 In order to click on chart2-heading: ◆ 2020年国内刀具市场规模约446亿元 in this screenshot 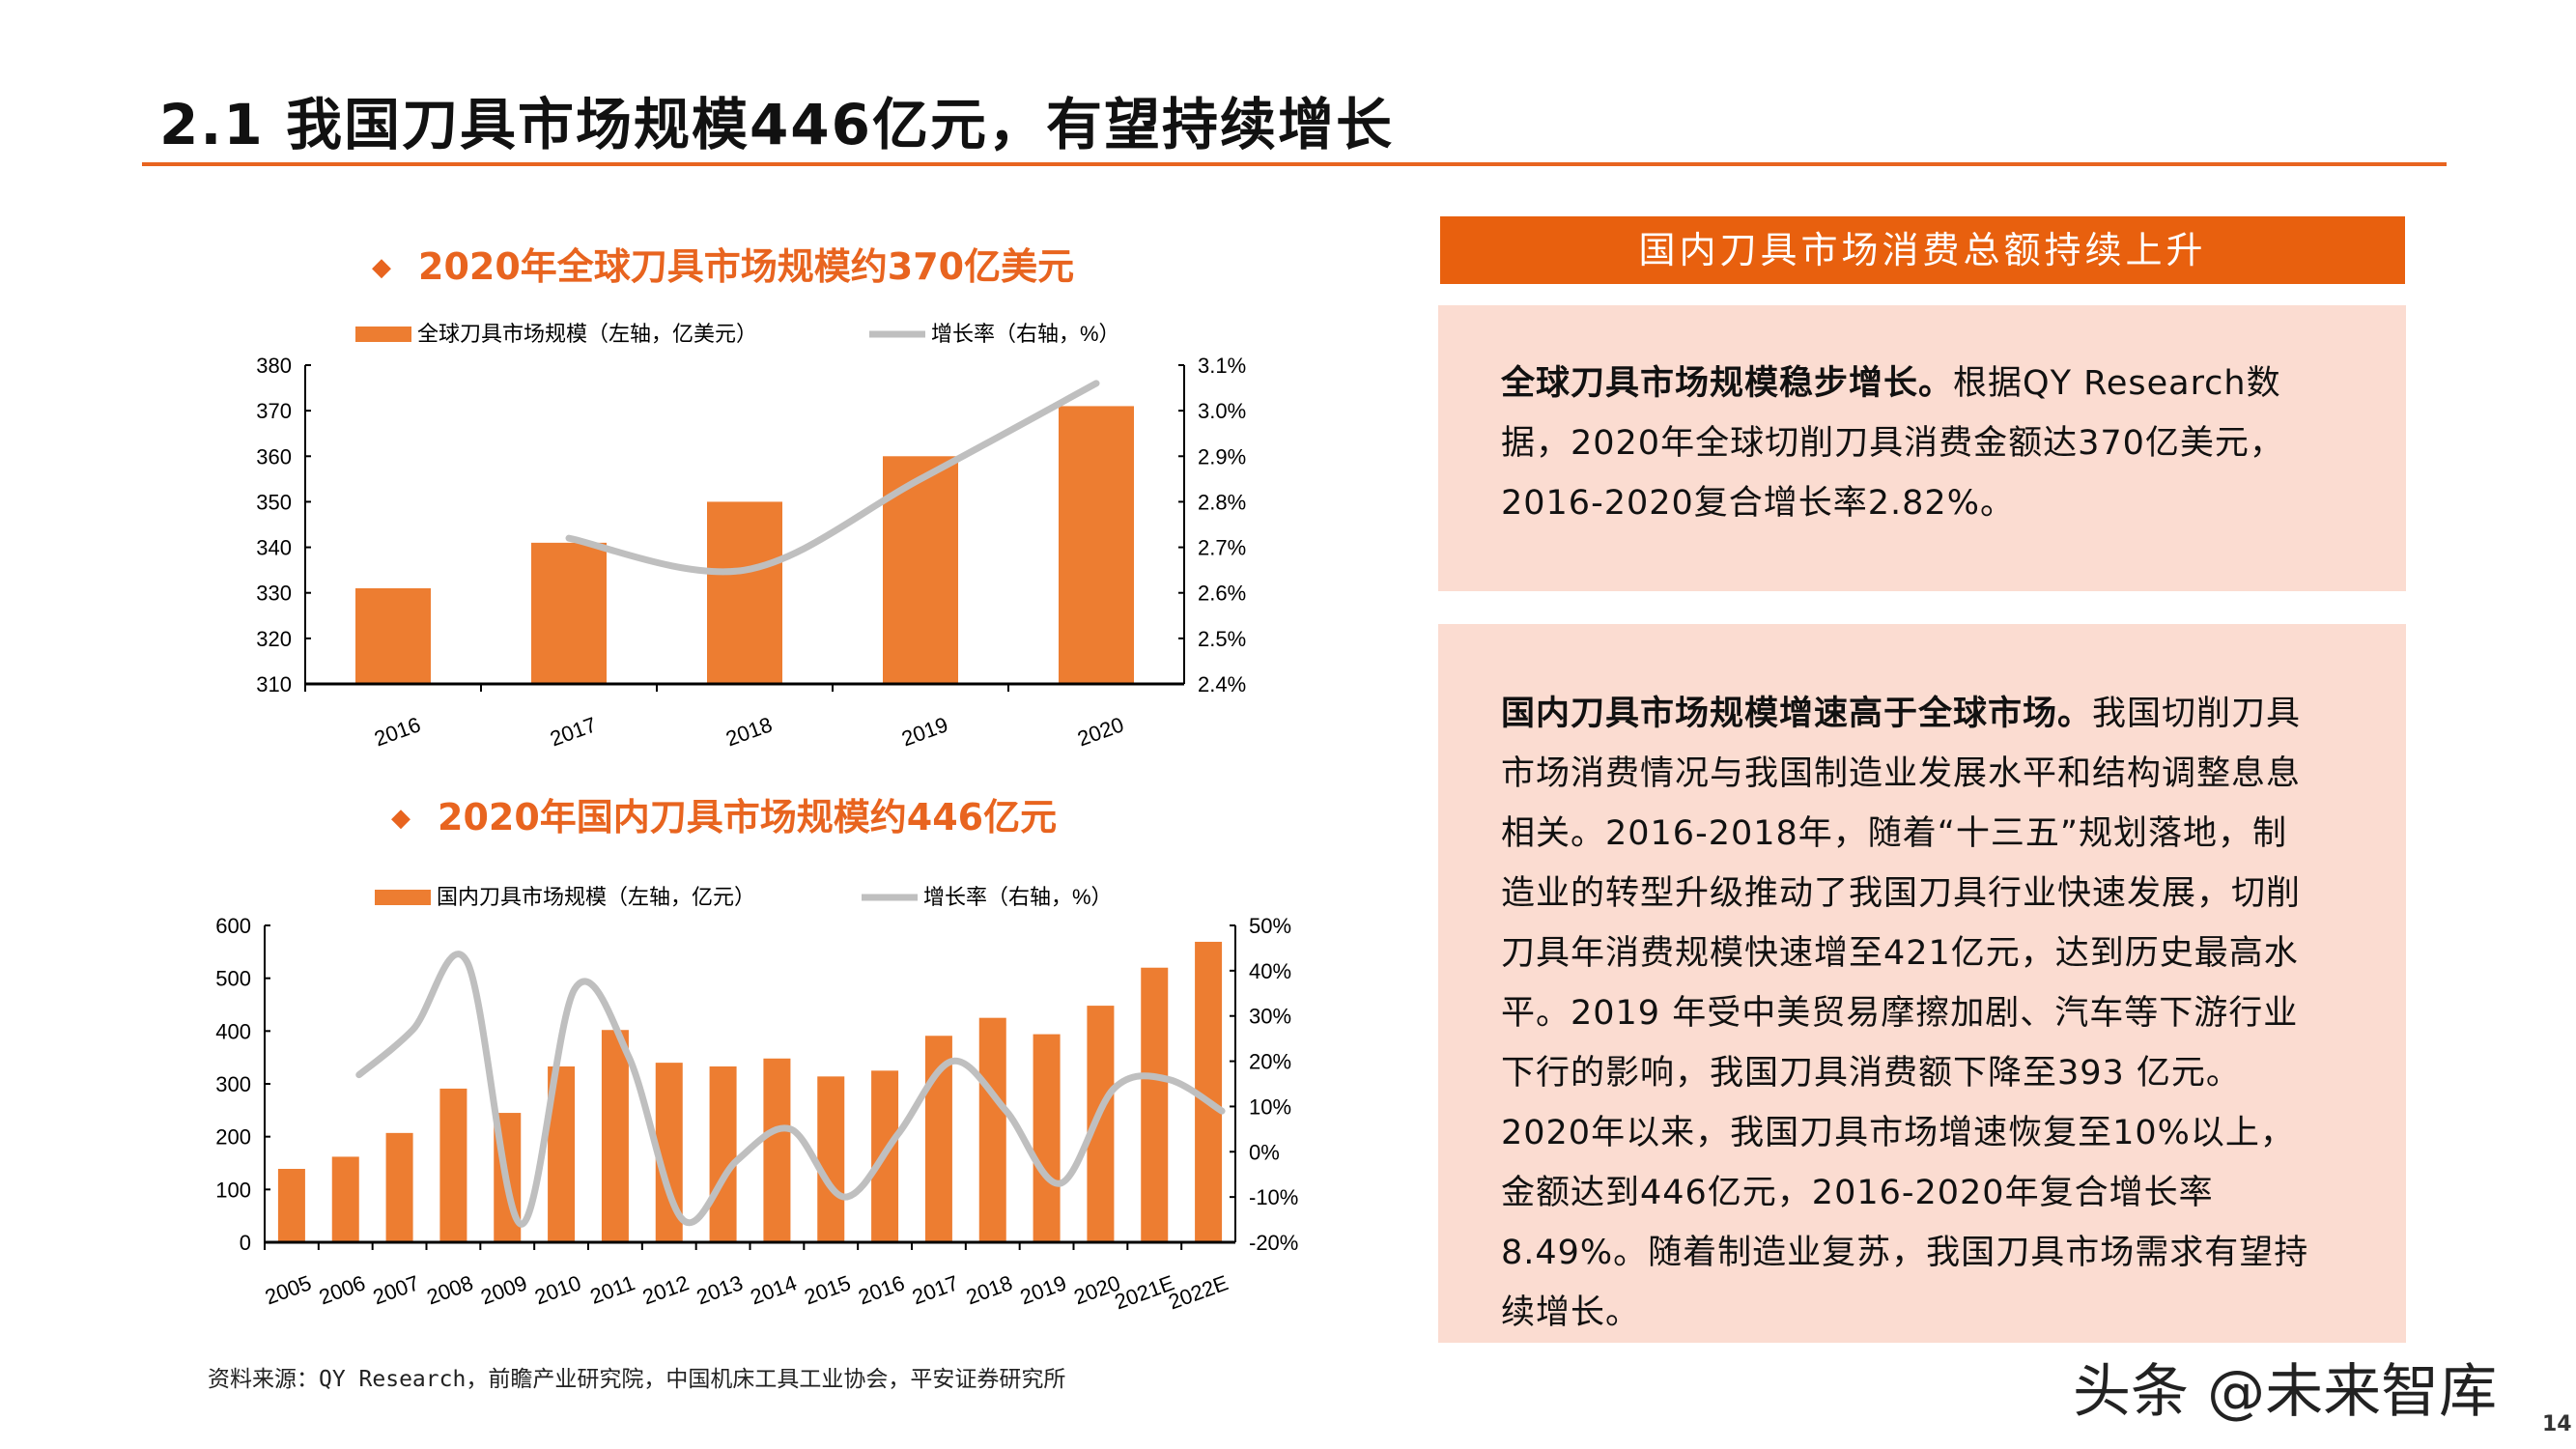, I will do `click(724, 813)`.